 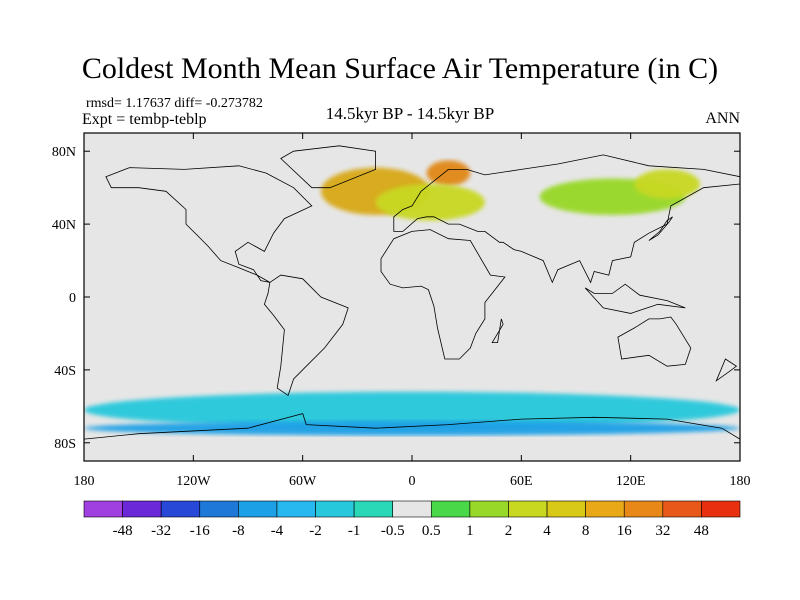 What do you see at coordinates (654, 341) in the screenshot?
I see `coast-australia` at bounding box center [654, 341].